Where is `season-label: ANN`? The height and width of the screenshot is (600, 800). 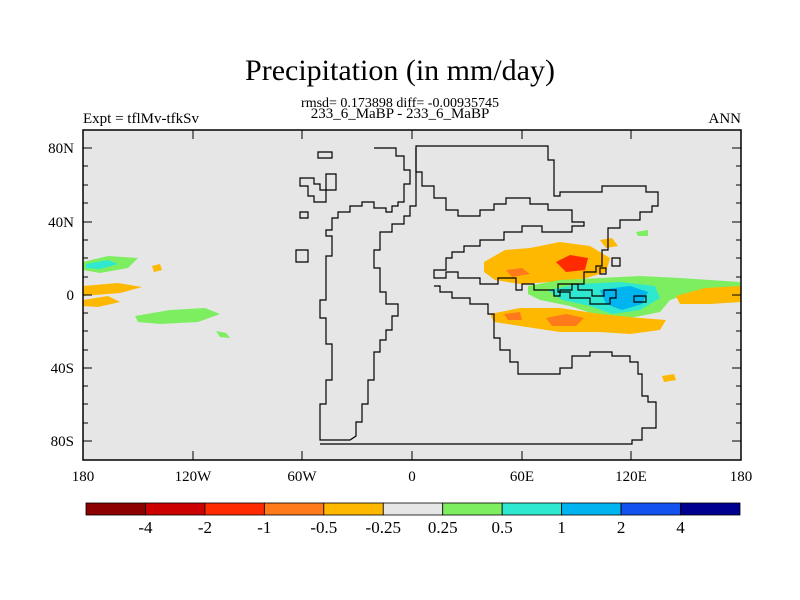
season-label: ANN is located at coordinates (725, 119).